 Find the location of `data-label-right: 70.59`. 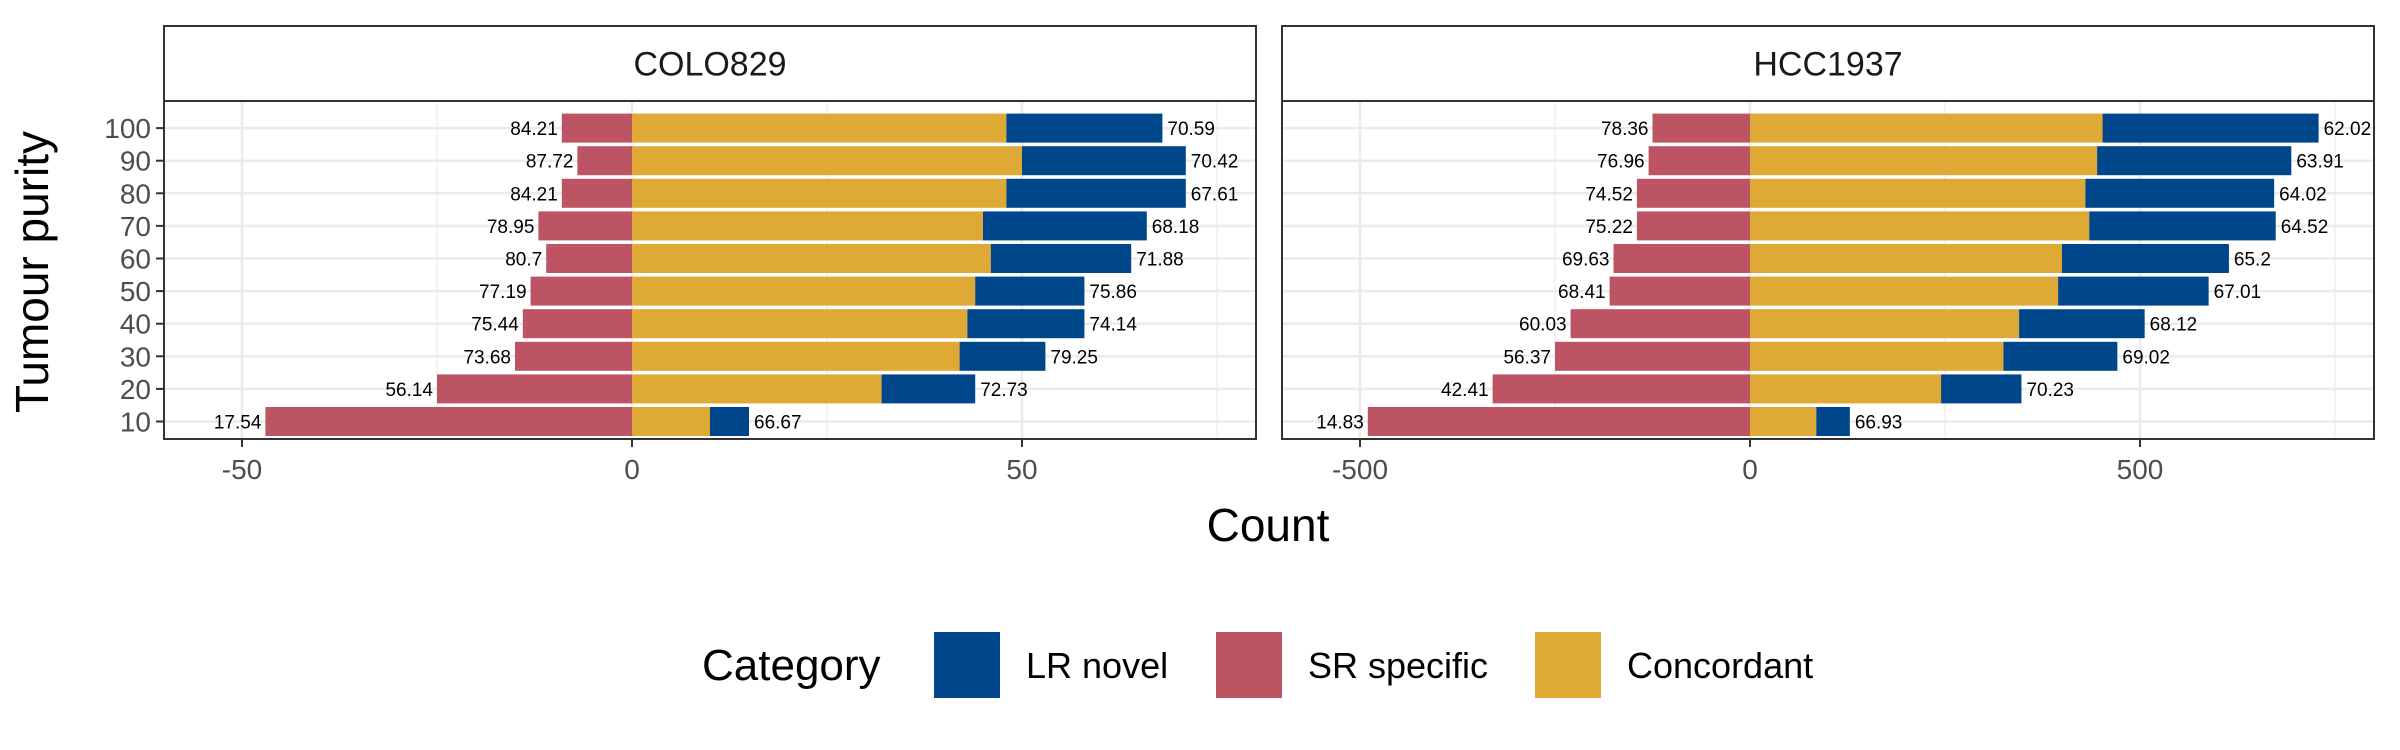

data-label-right: 70.59 is located at coordinates (1191, 129).